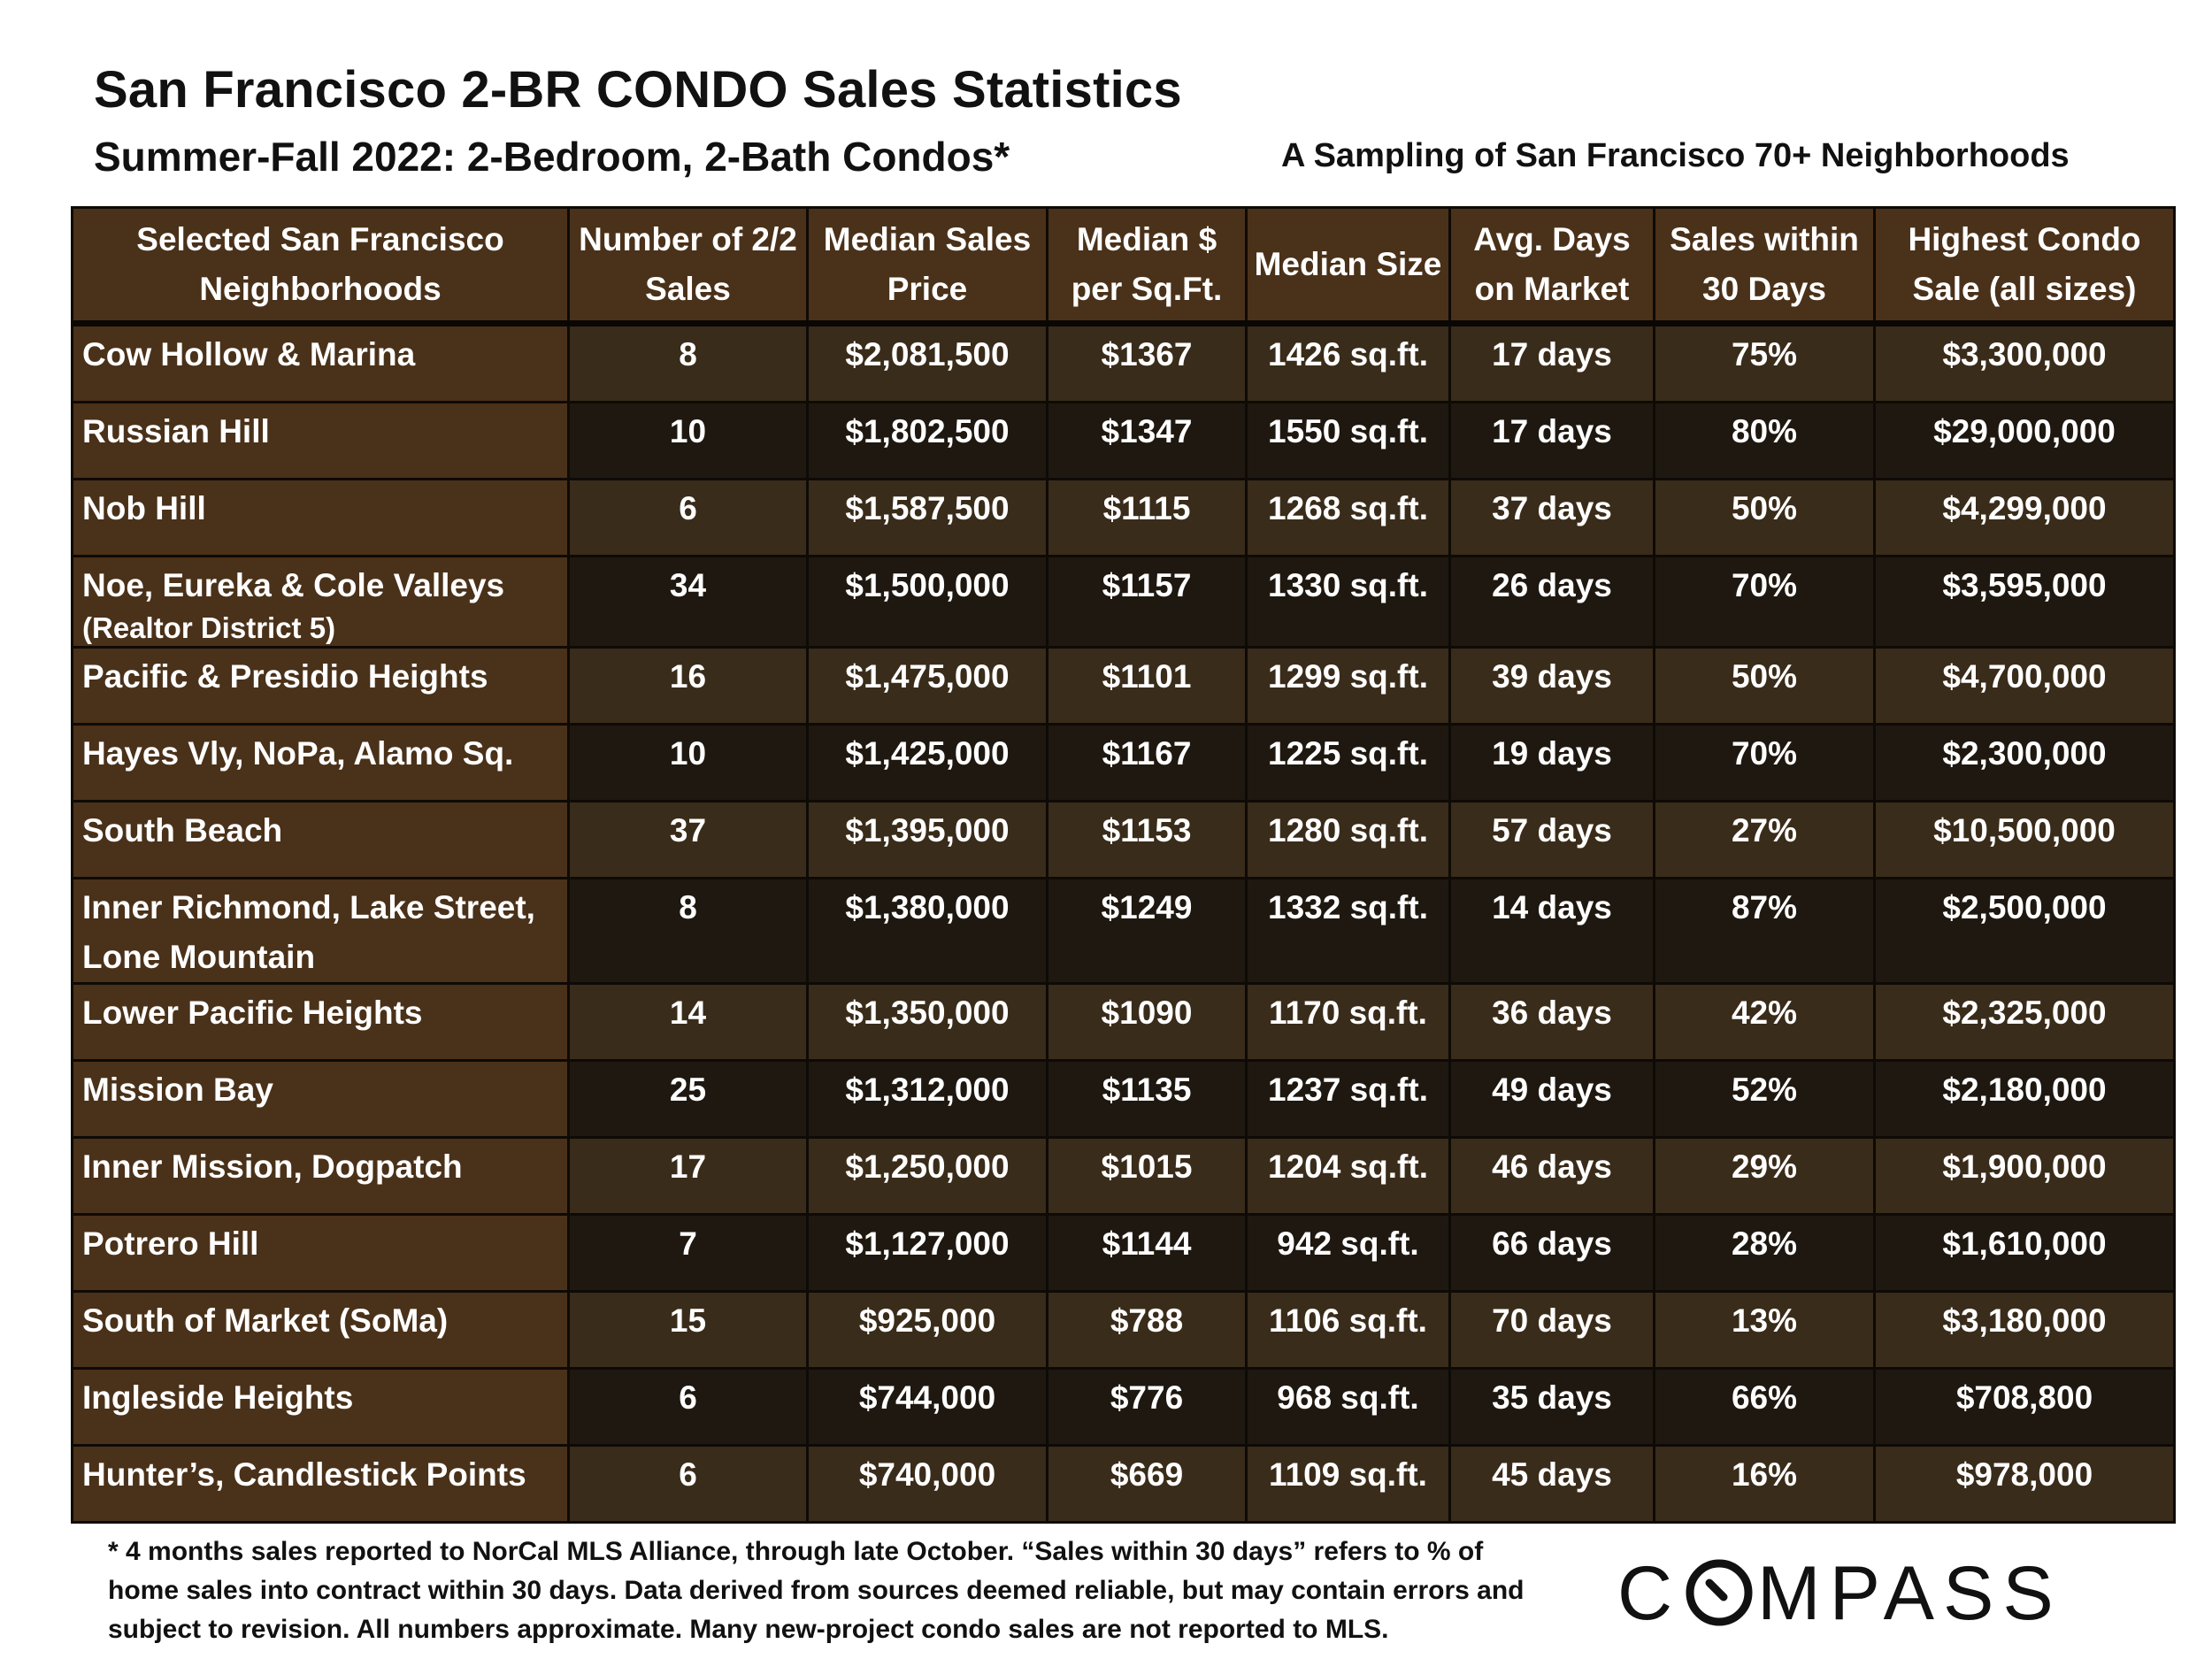 This screenshot has height=1659, width=2212. Describe the element at coordinates (688, 840) in the screenshot. I see `sales-count-cell: 37` at that location.